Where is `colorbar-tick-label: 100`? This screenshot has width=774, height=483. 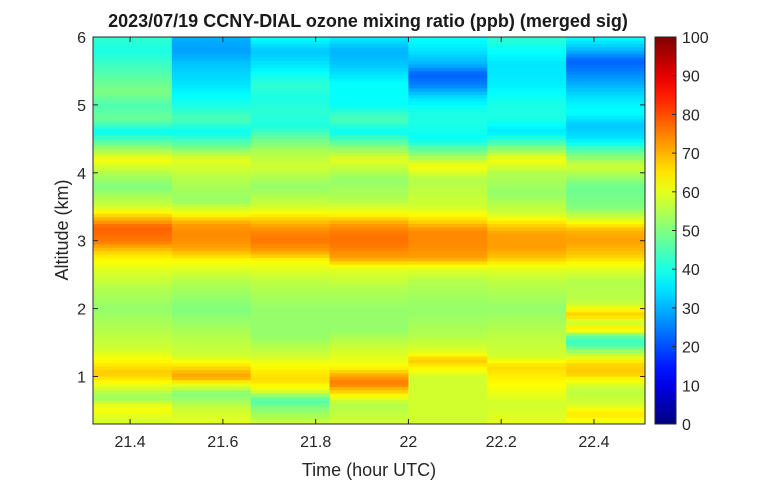 colorbar-tick-label: 100 is located at coordinates (695, 38).